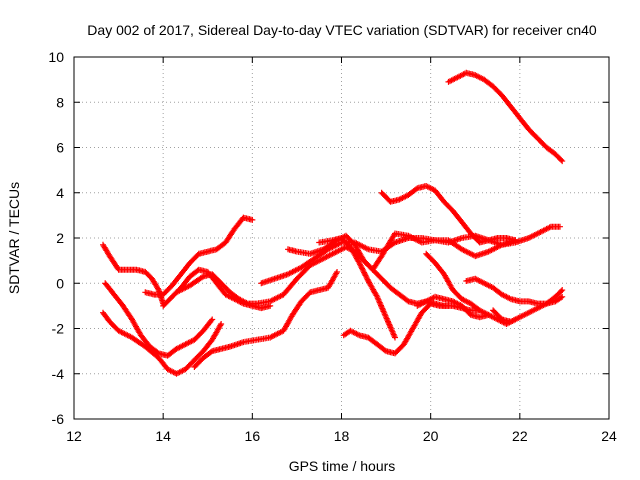 The image size is (640, 480). What do you see at coordinates (253, 436) in the screenshot?
I see `x-tick-label: 16` at bounding box center [253, 436].